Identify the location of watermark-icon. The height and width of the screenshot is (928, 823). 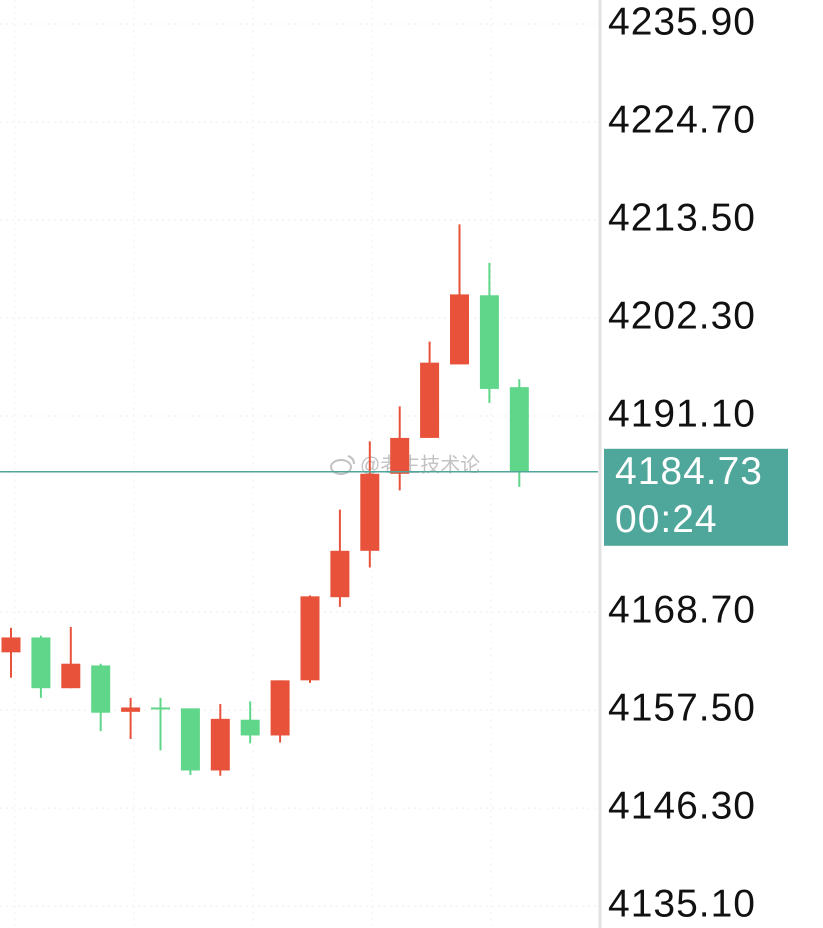
(342, 465).